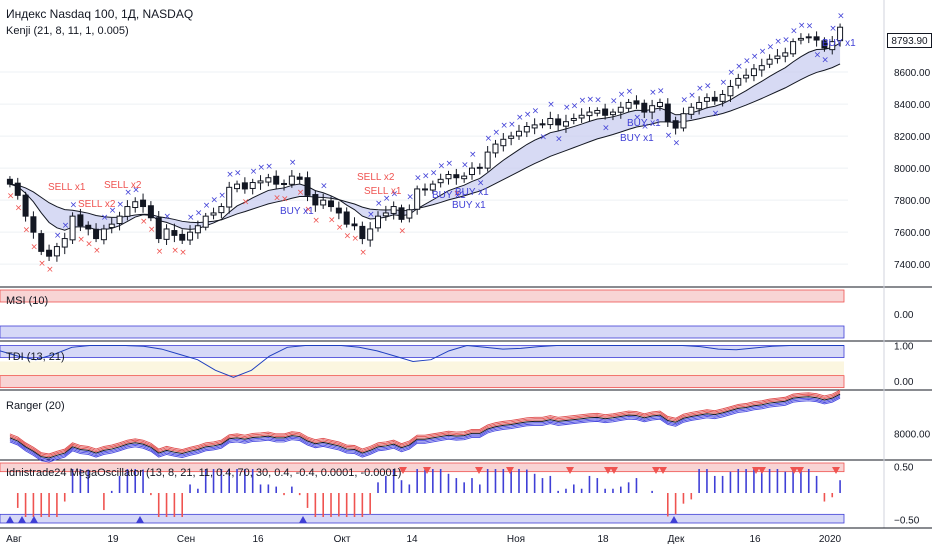 The width and height of the screenshot is (932, 550). I want to click on time-tick-label: Сен, so click(186, 539).